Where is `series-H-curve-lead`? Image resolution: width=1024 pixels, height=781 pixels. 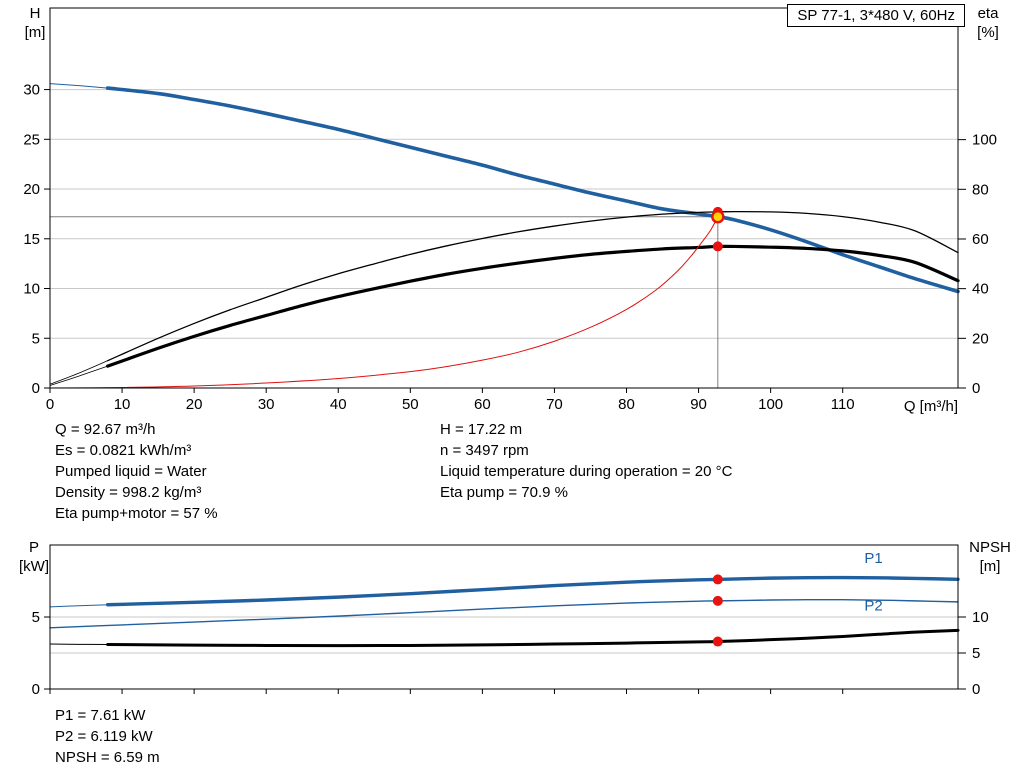 series-H-curve-lead is located at coordinates (79, 86).